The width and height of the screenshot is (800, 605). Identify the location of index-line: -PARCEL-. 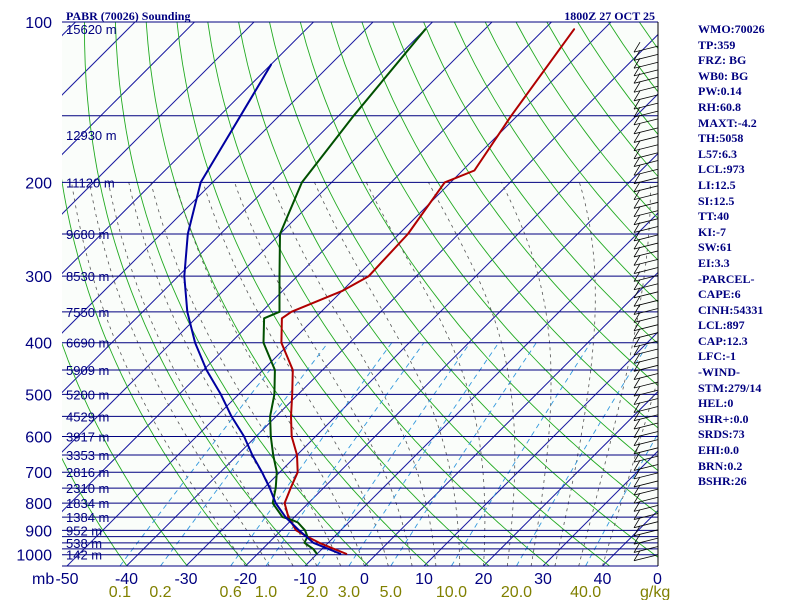
(748, 280).